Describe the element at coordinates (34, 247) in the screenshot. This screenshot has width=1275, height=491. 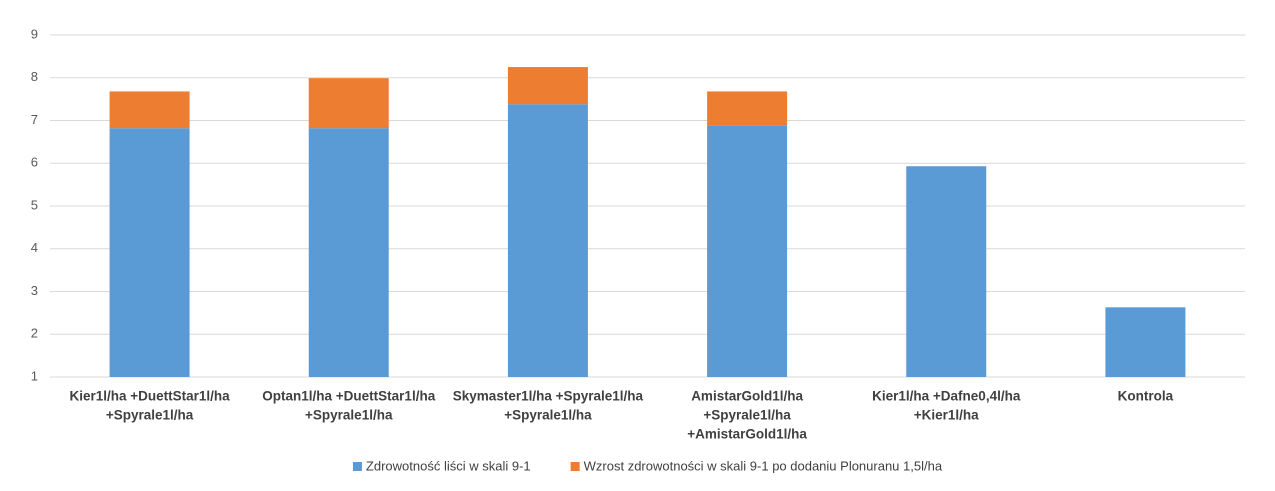
I see `y-tick-label: 4` at that location.